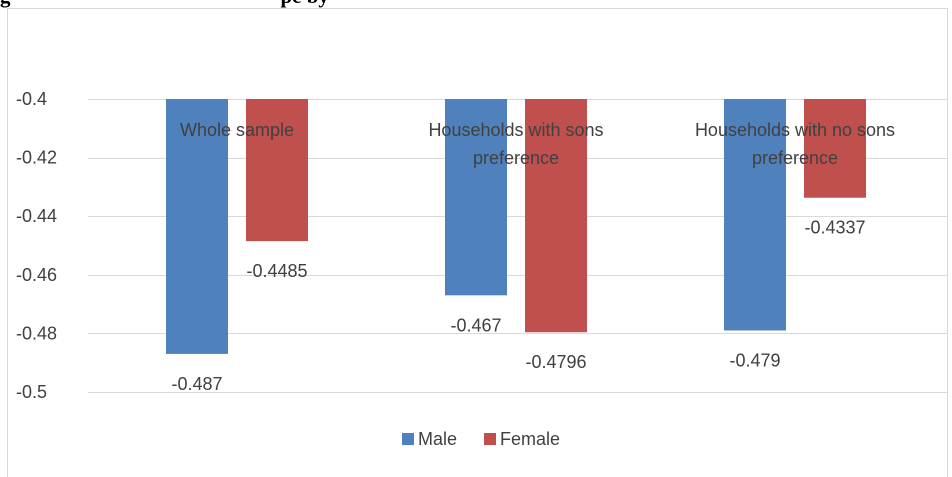 The image size is (952, 477). What do you see at coordinates (555, 362) in the screenshot?
I see `data-label-female: -0.4796` at bounding box center [555, 362].